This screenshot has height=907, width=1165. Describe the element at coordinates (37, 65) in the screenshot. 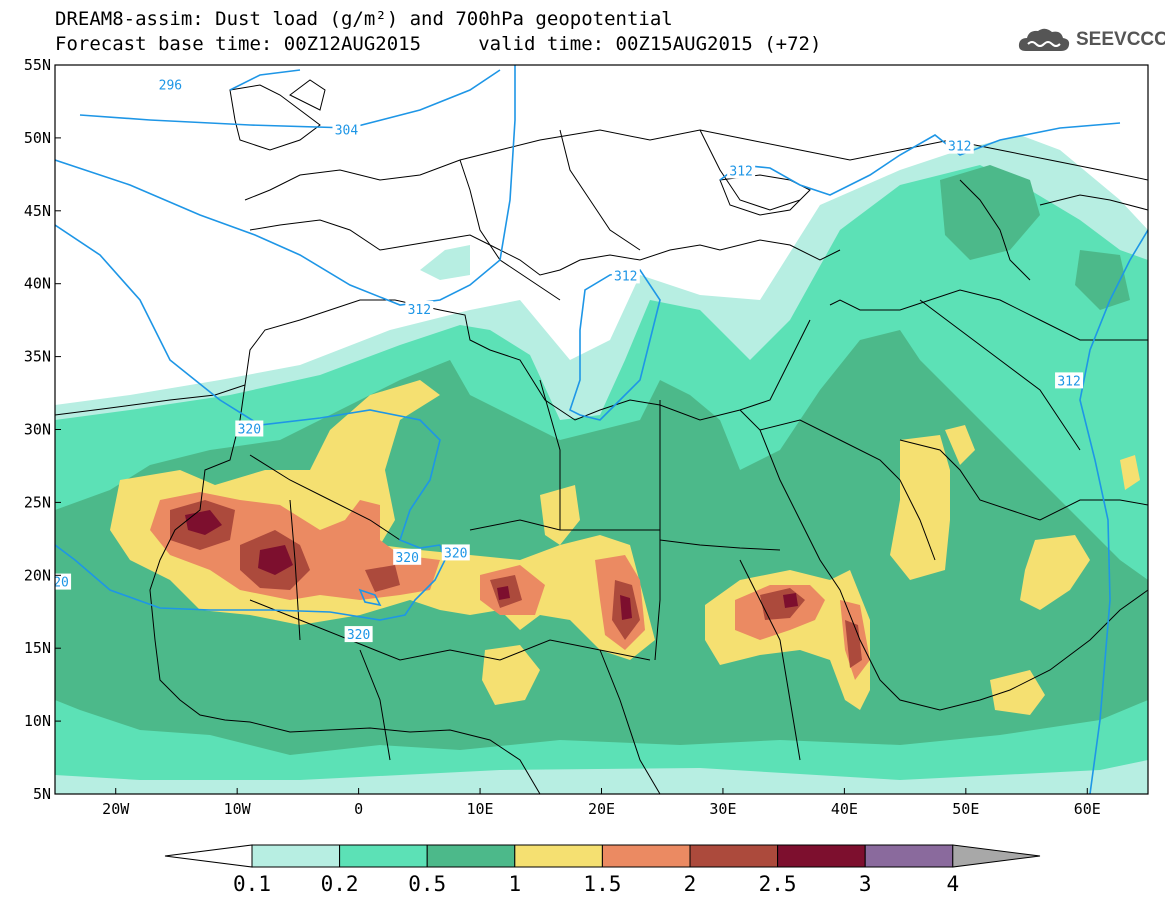

I see `lat-tick-label: 55N` at that location.